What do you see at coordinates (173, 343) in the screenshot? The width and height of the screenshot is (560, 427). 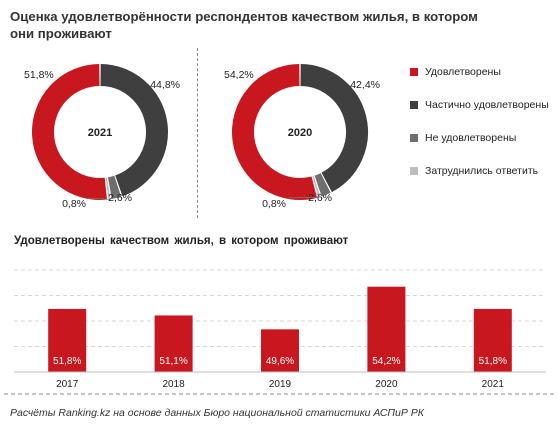 I see `bar-2018` at bounding box center [173, 343].